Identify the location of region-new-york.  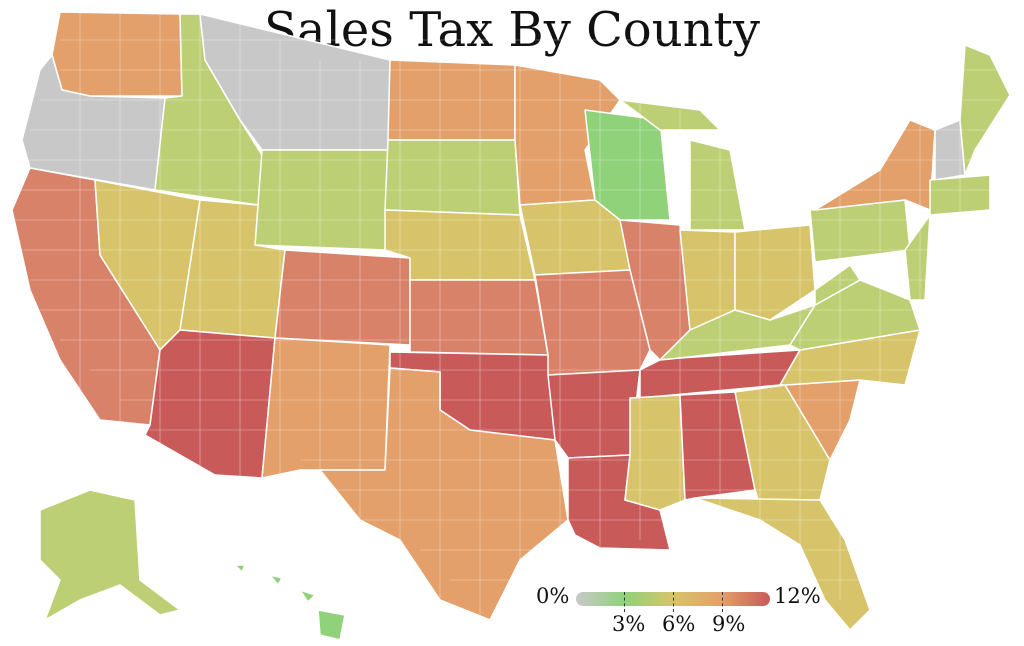
(875, 165).